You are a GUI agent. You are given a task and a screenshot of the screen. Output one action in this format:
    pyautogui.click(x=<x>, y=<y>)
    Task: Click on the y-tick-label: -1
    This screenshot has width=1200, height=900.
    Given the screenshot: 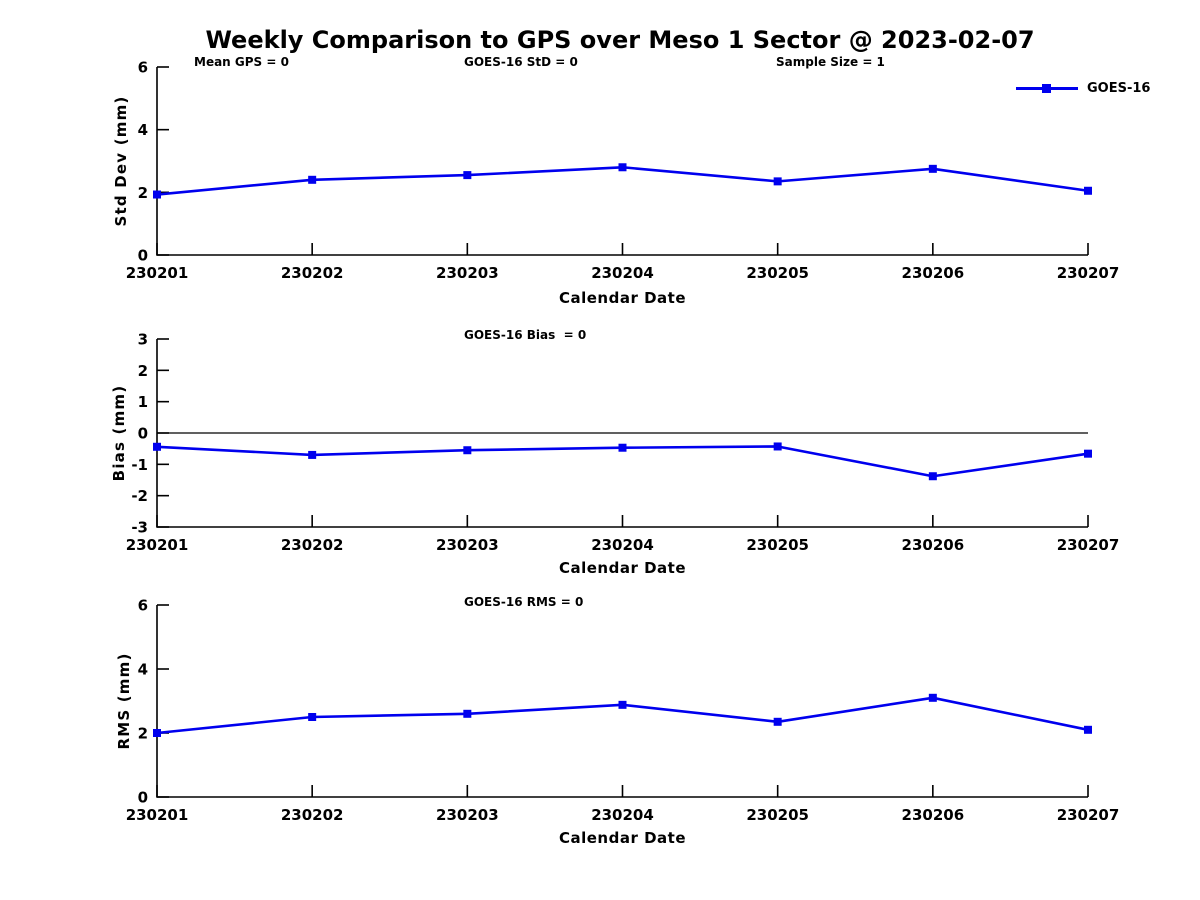 What is the action you would take?
    pyautogui.click(x=139, y=465)
    